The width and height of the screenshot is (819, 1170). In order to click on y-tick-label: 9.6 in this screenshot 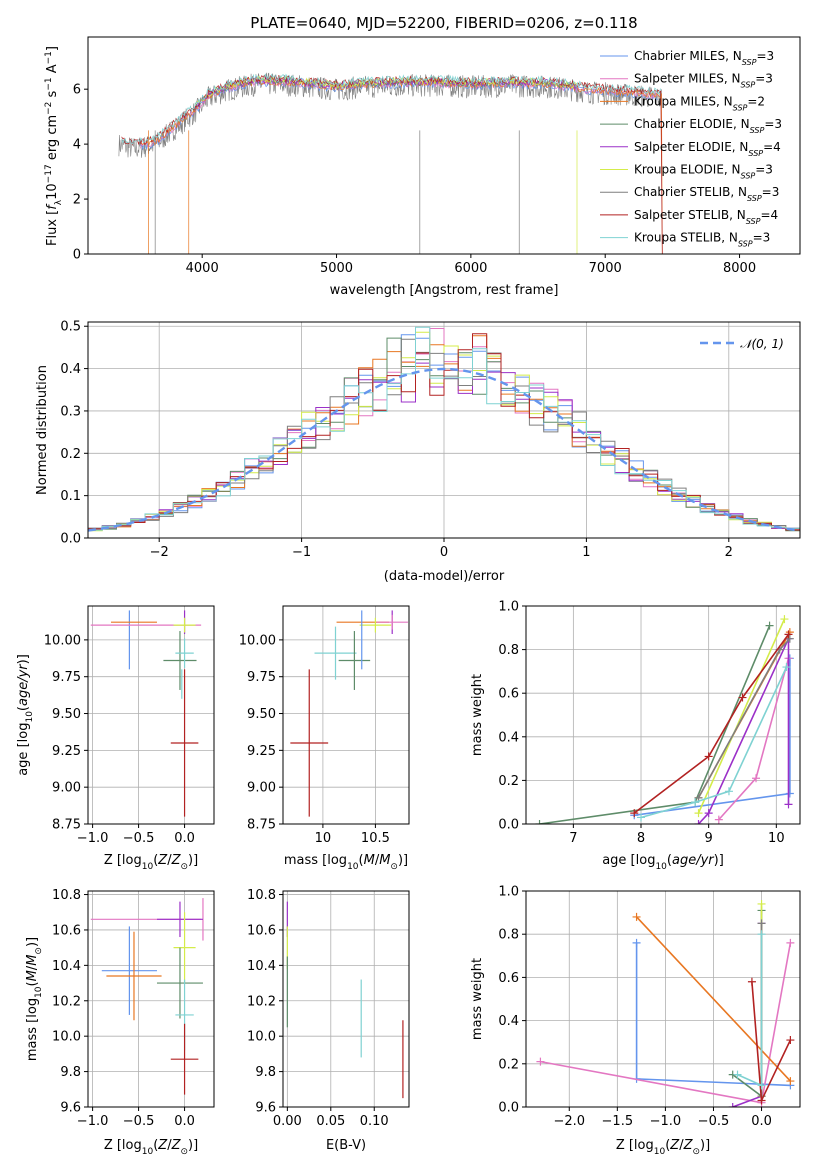, I will do `click(265, 1108)`.